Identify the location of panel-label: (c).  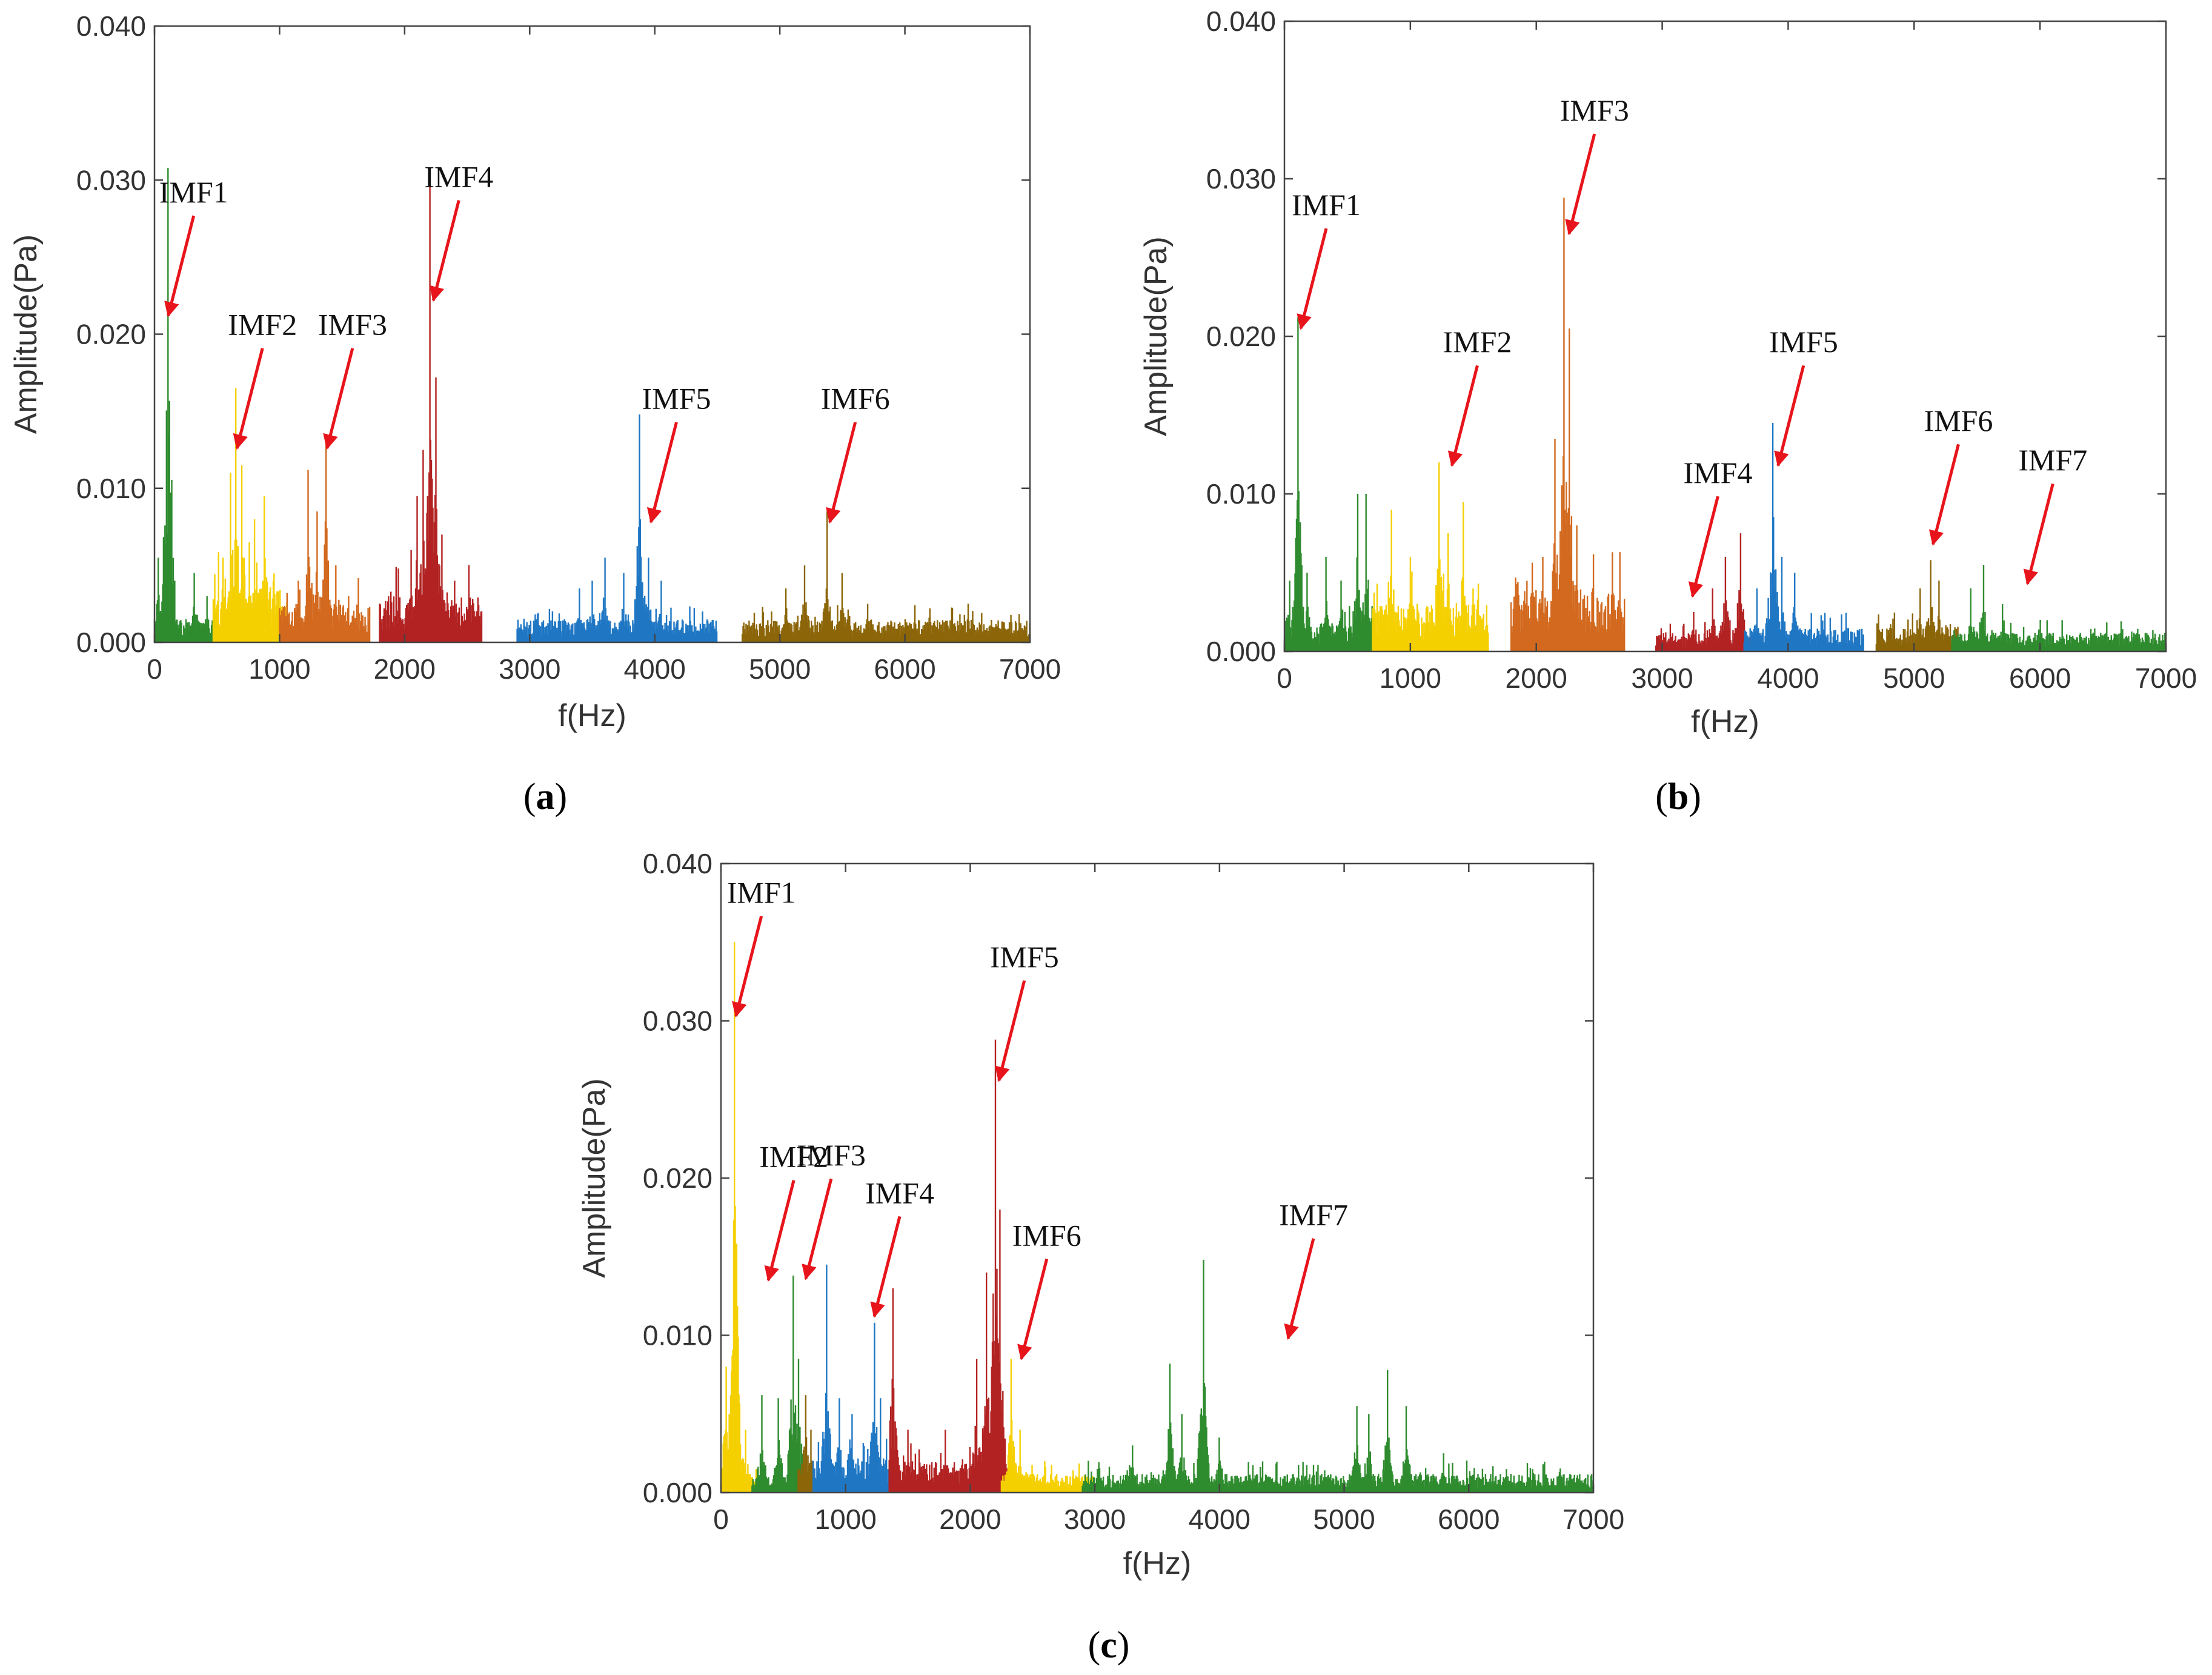
(1109, 1646).